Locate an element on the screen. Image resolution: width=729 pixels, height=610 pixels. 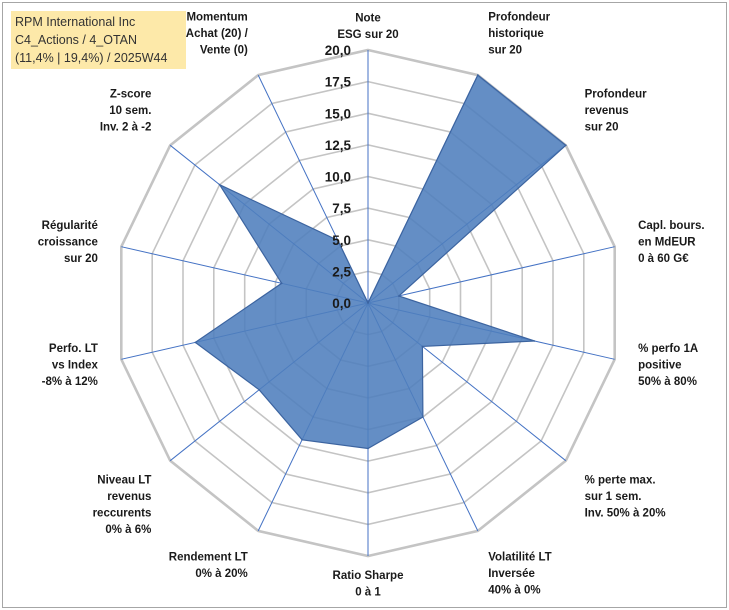
axis-label-5-line-1: sur 1 sem. is located at coordinates (613, 497).